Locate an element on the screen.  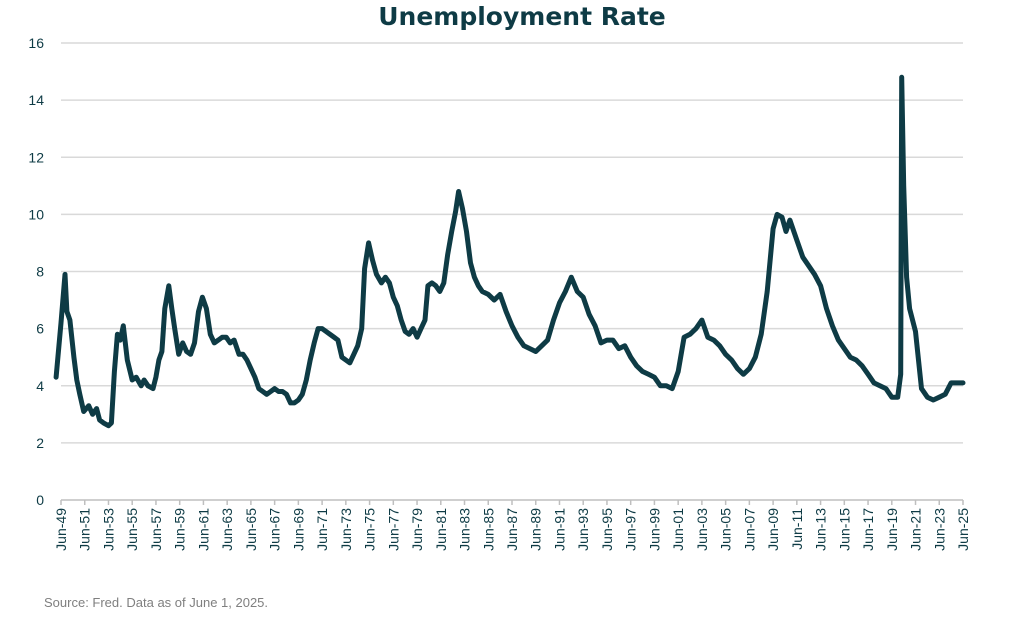
x-tick-label: Jun-13 is located at coordinates (821, 529).